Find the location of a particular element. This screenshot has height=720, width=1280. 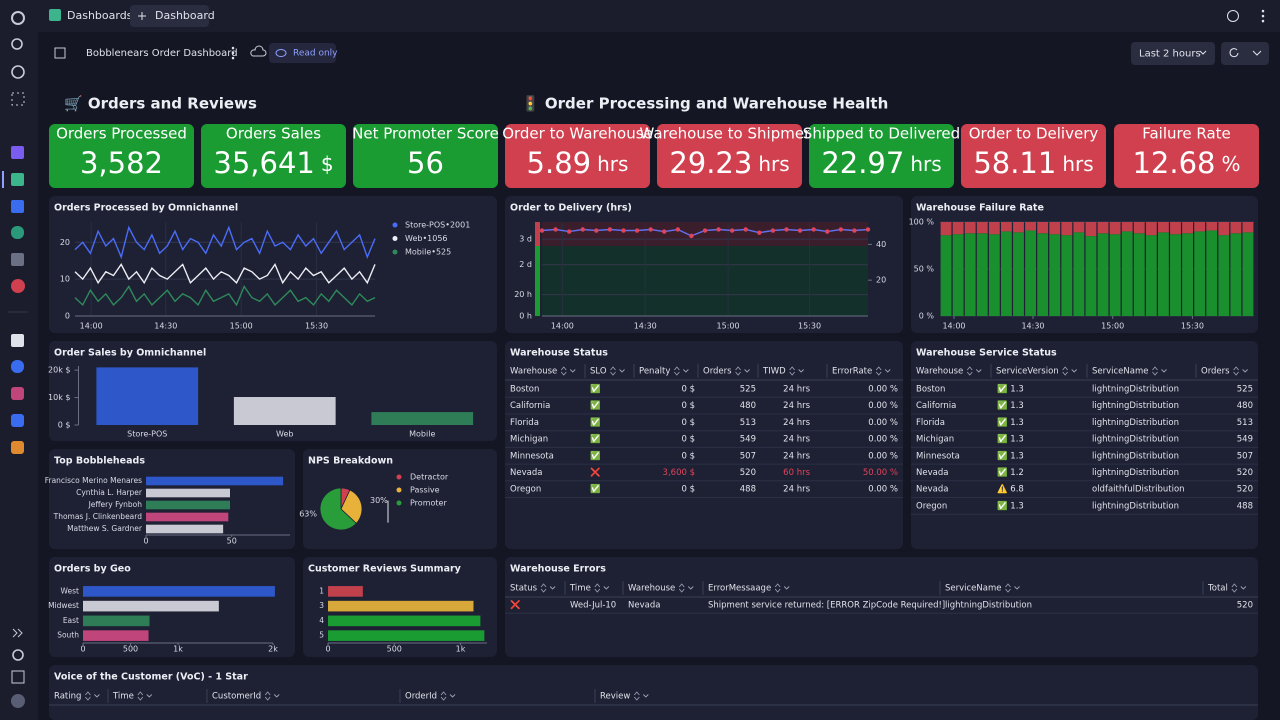

section-title: 🛒 Orders and Reviews is located at coordinates (160, 104).